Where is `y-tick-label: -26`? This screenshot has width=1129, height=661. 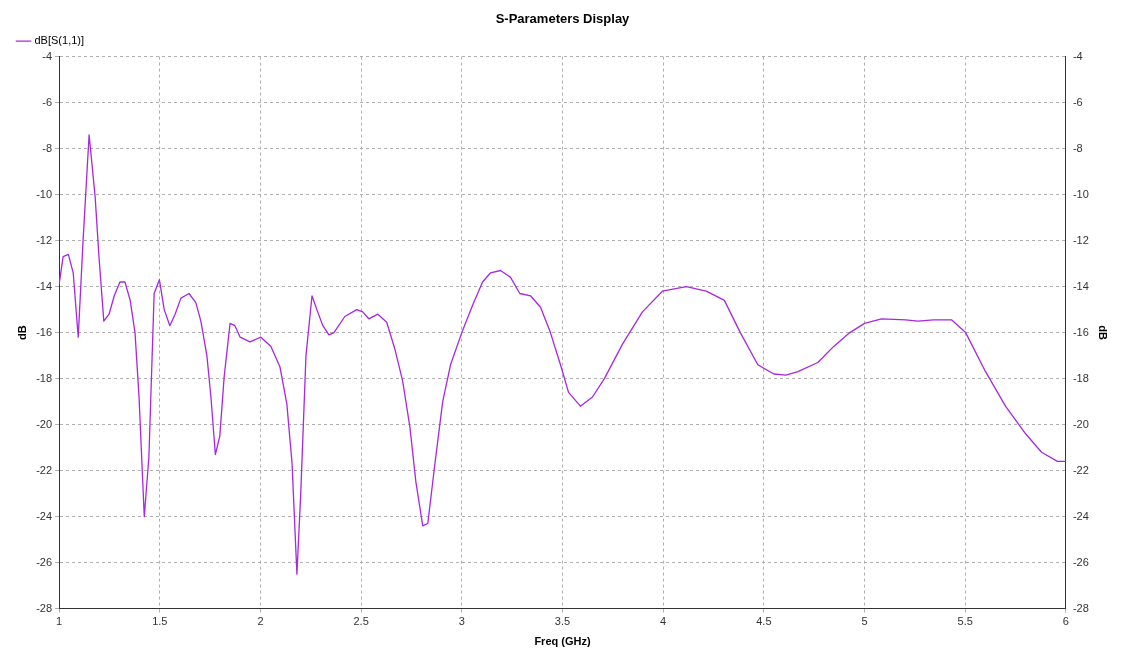
y-tick-label: -26 is located at coordinates (44, 561).